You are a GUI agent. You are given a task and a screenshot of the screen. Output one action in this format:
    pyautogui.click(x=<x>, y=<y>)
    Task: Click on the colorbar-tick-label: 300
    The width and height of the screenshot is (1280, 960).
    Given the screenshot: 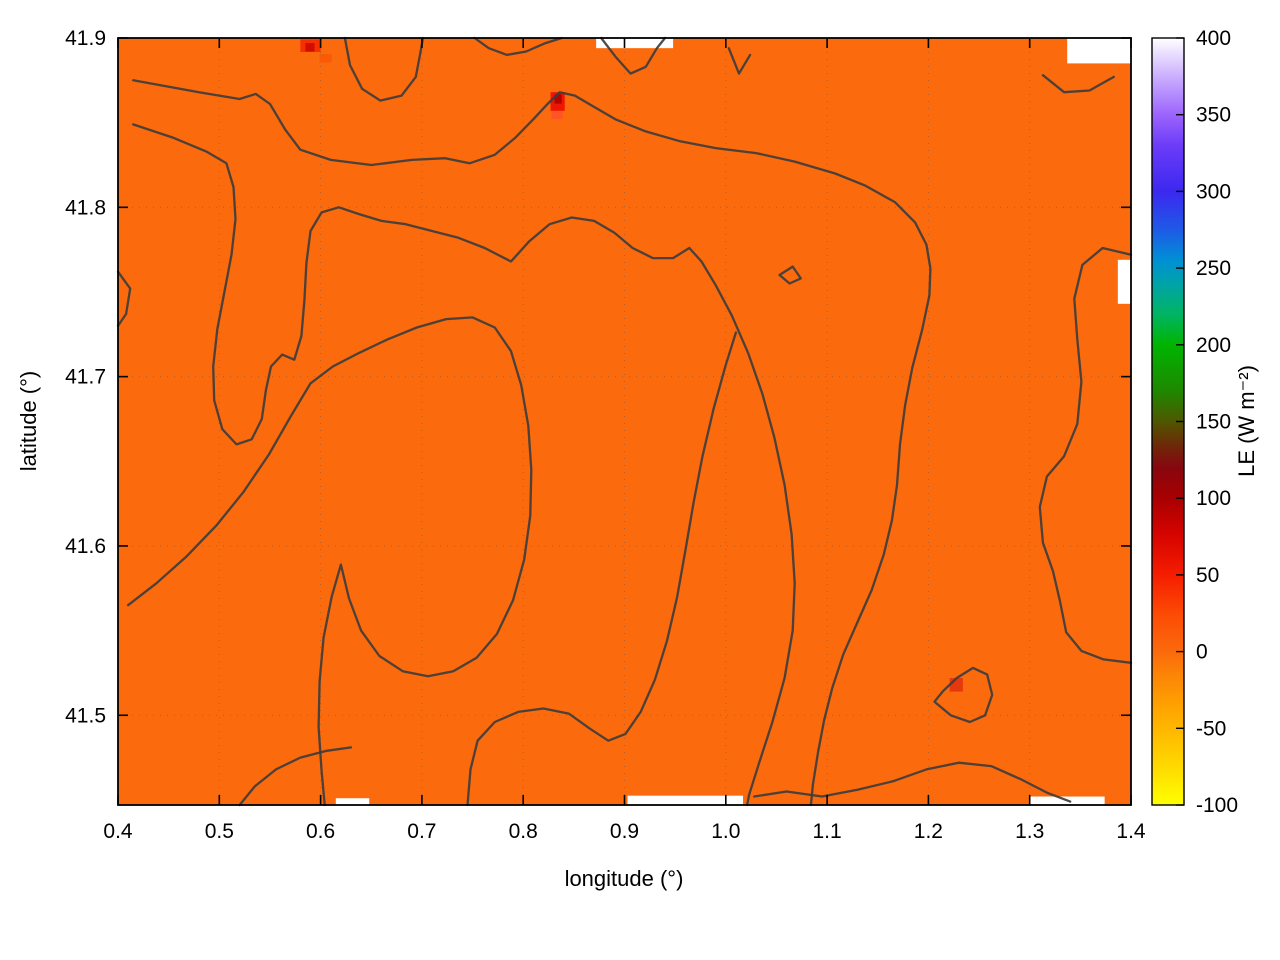 What is the action you would take?
    pyautogui.click(x=1213, y=191)
    